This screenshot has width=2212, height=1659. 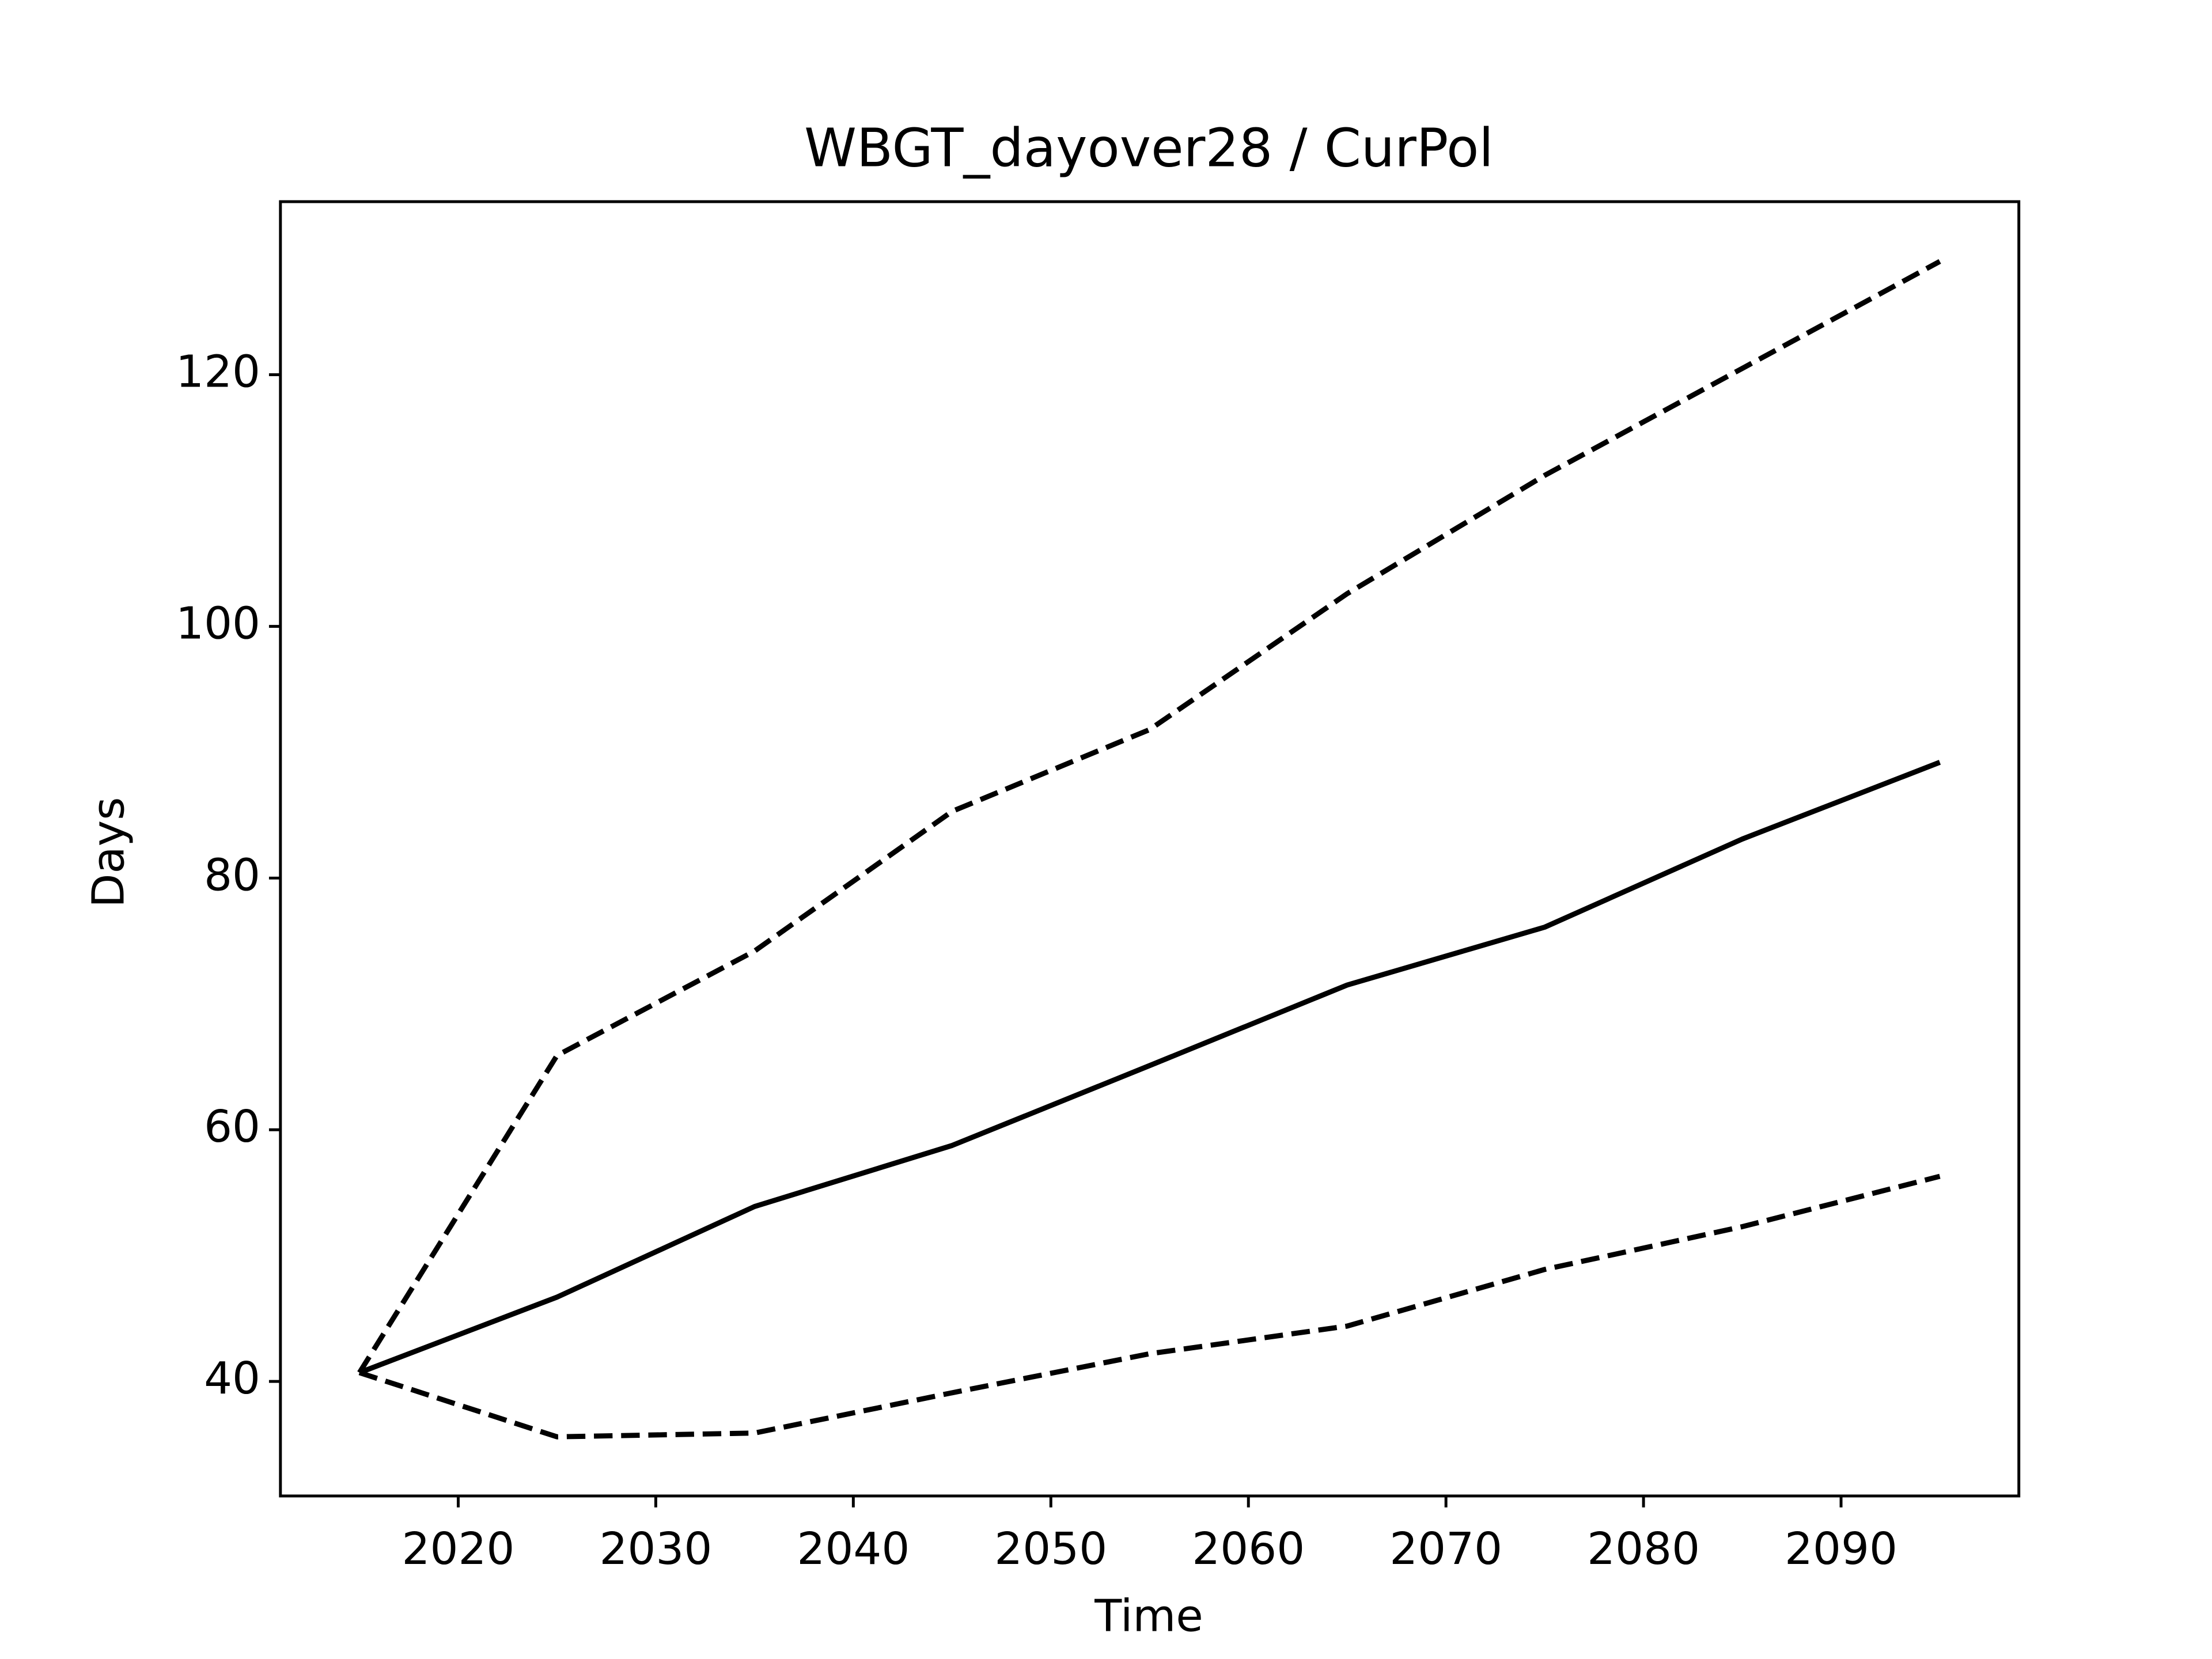 I want to click on x-tick-label: 2070, so click(x=1445, y=1549).